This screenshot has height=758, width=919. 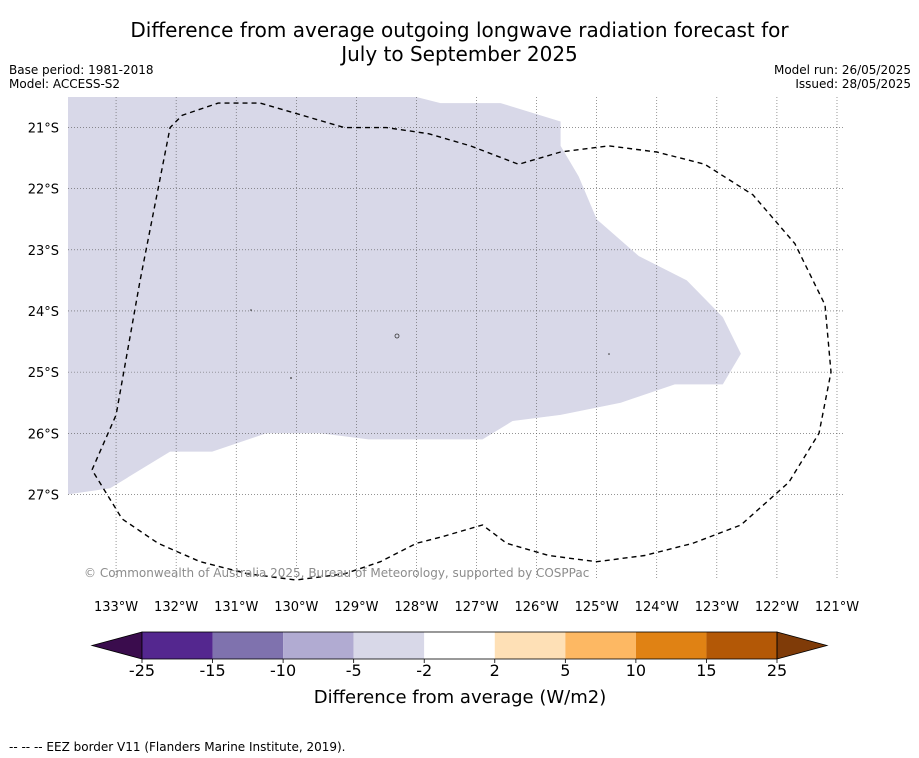 What do you see at coordinates (43, 129) in the screenshot?
I see `lat-tick-label: 21°S` at bounding box center [43, 129].